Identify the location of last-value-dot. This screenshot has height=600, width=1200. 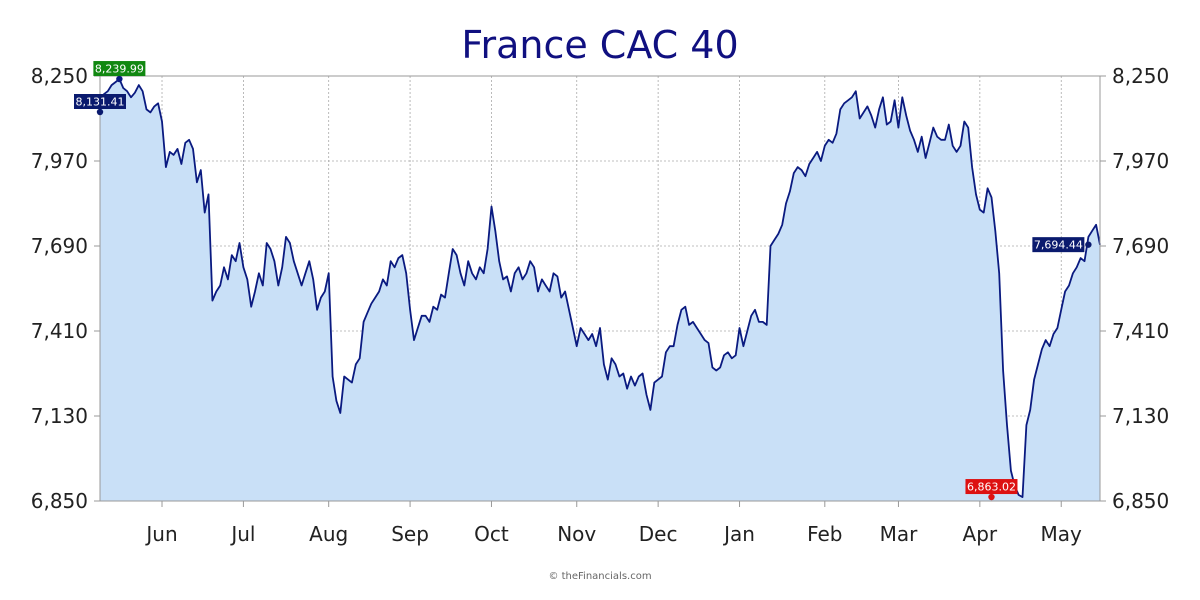
(1088, 244).